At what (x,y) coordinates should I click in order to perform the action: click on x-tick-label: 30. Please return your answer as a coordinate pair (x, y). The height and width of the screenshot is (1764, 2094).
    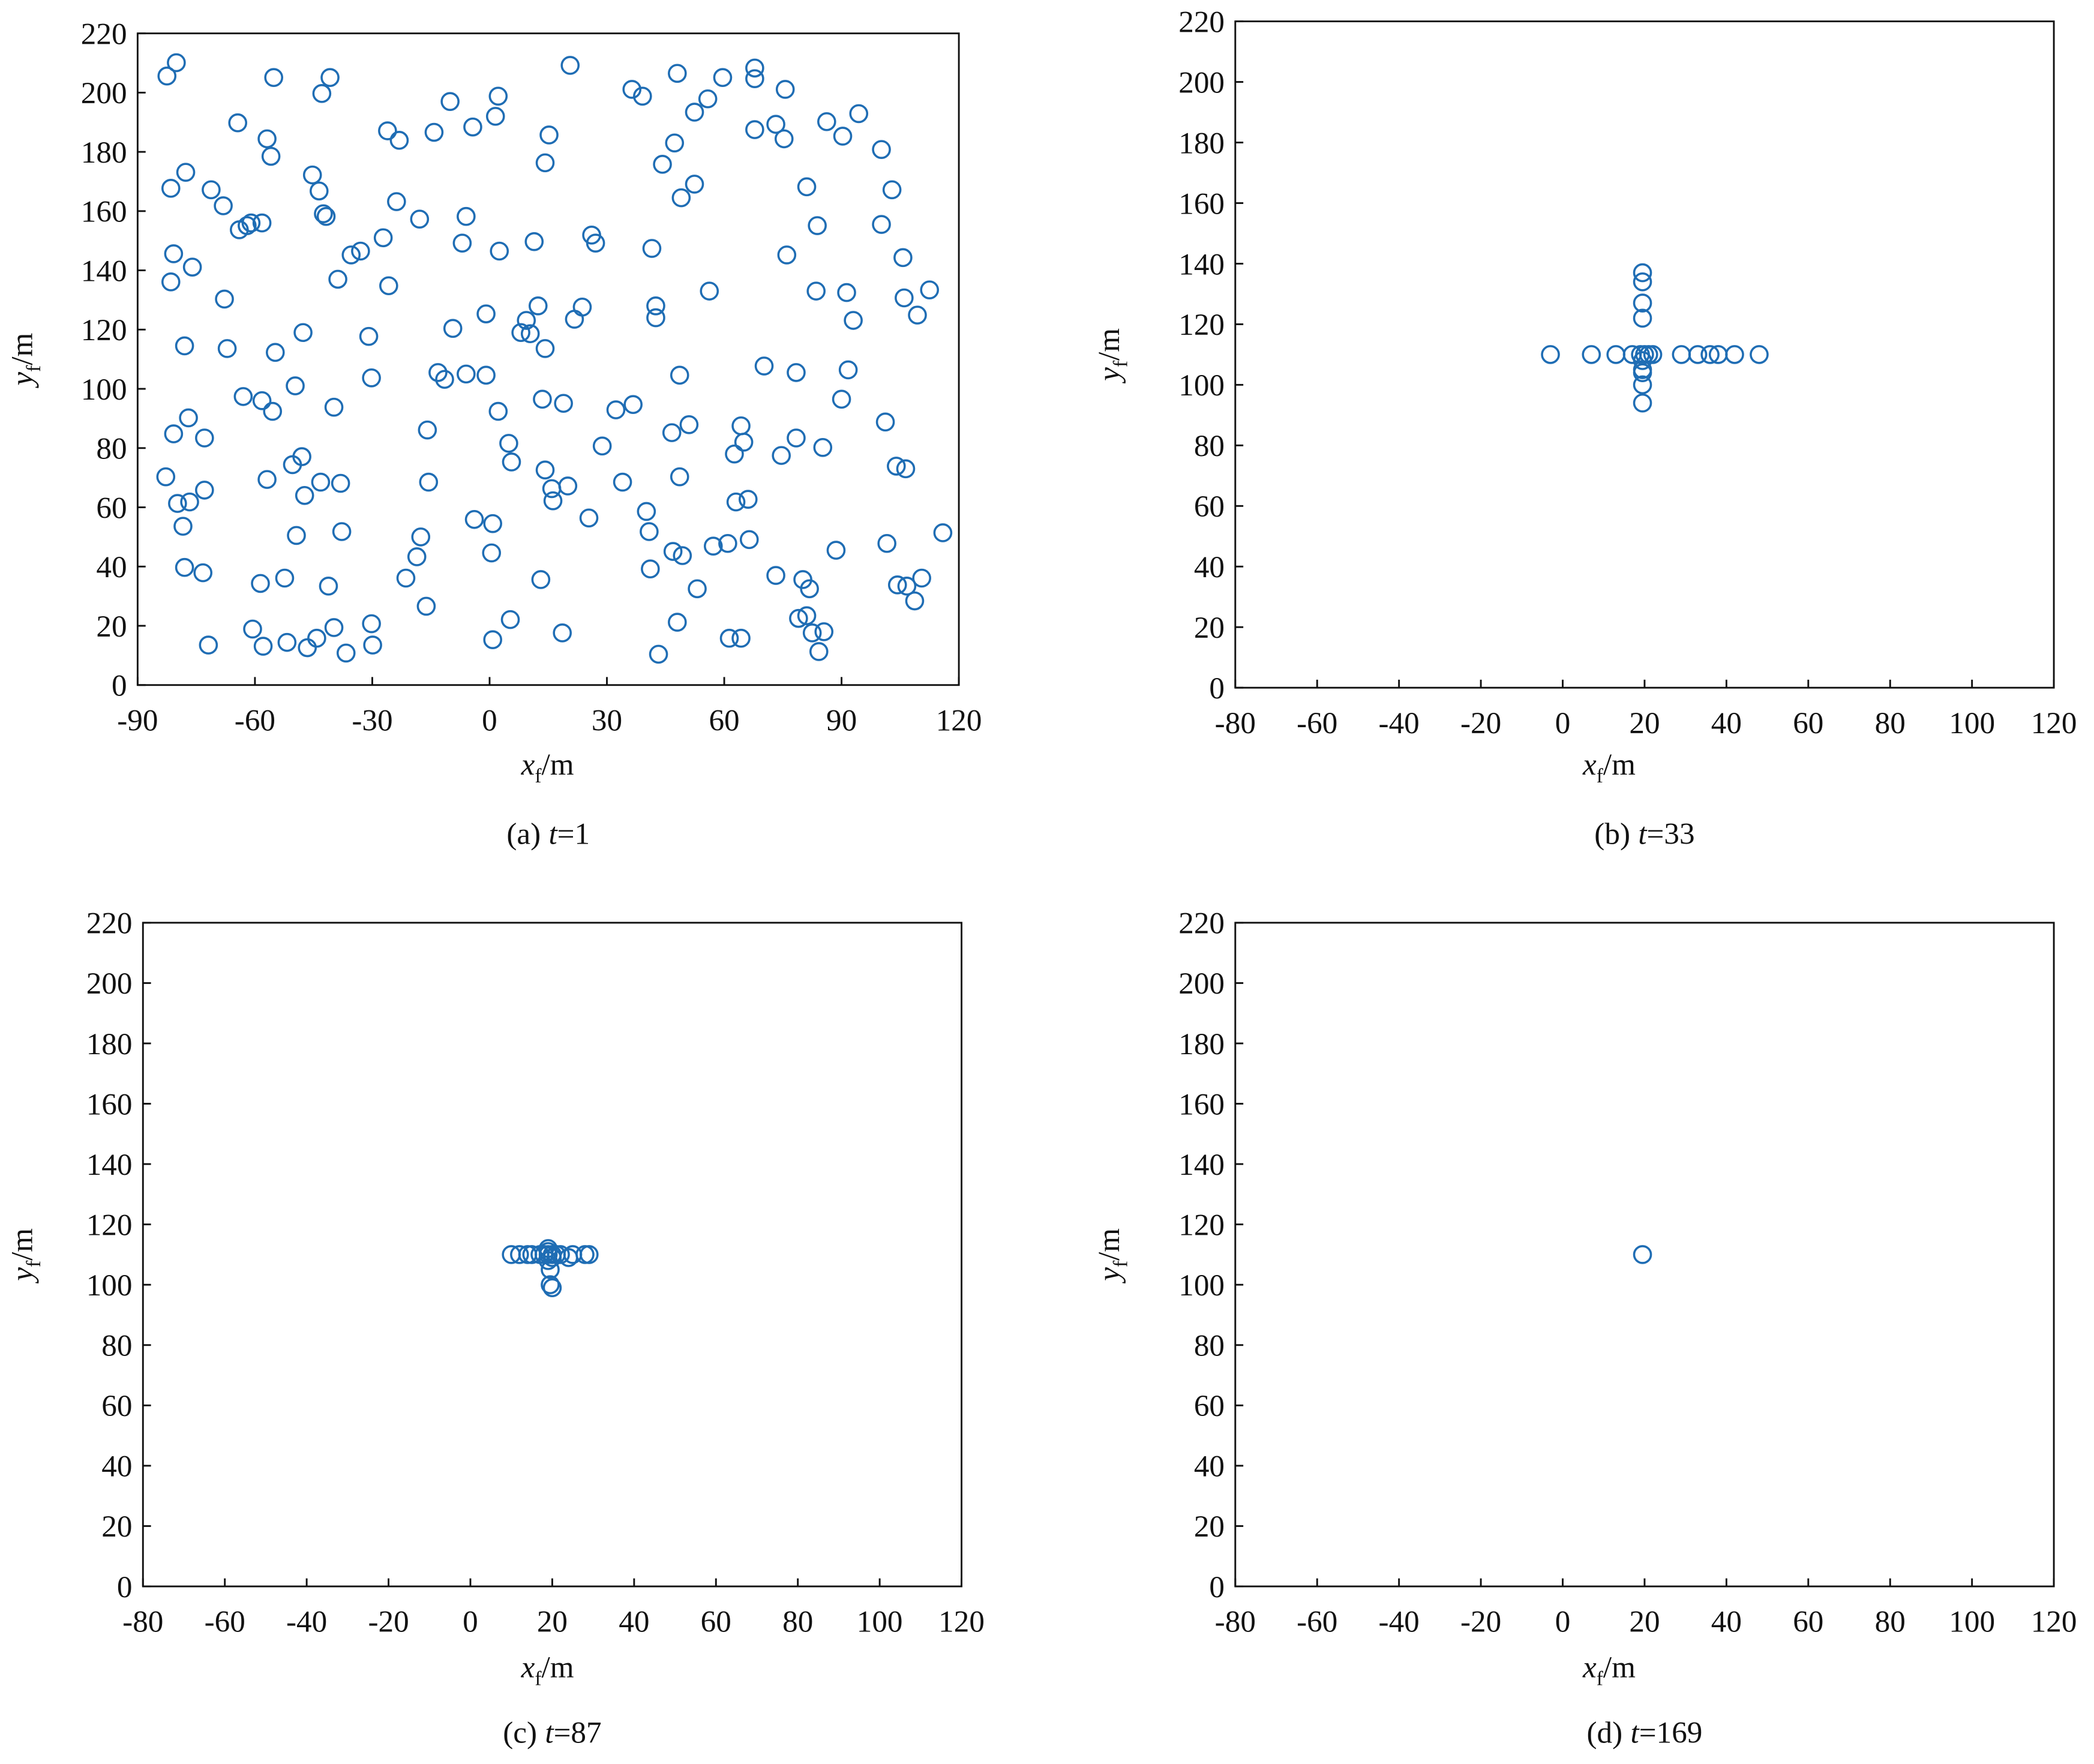
    Looking at the image, I should click on (607, 720).